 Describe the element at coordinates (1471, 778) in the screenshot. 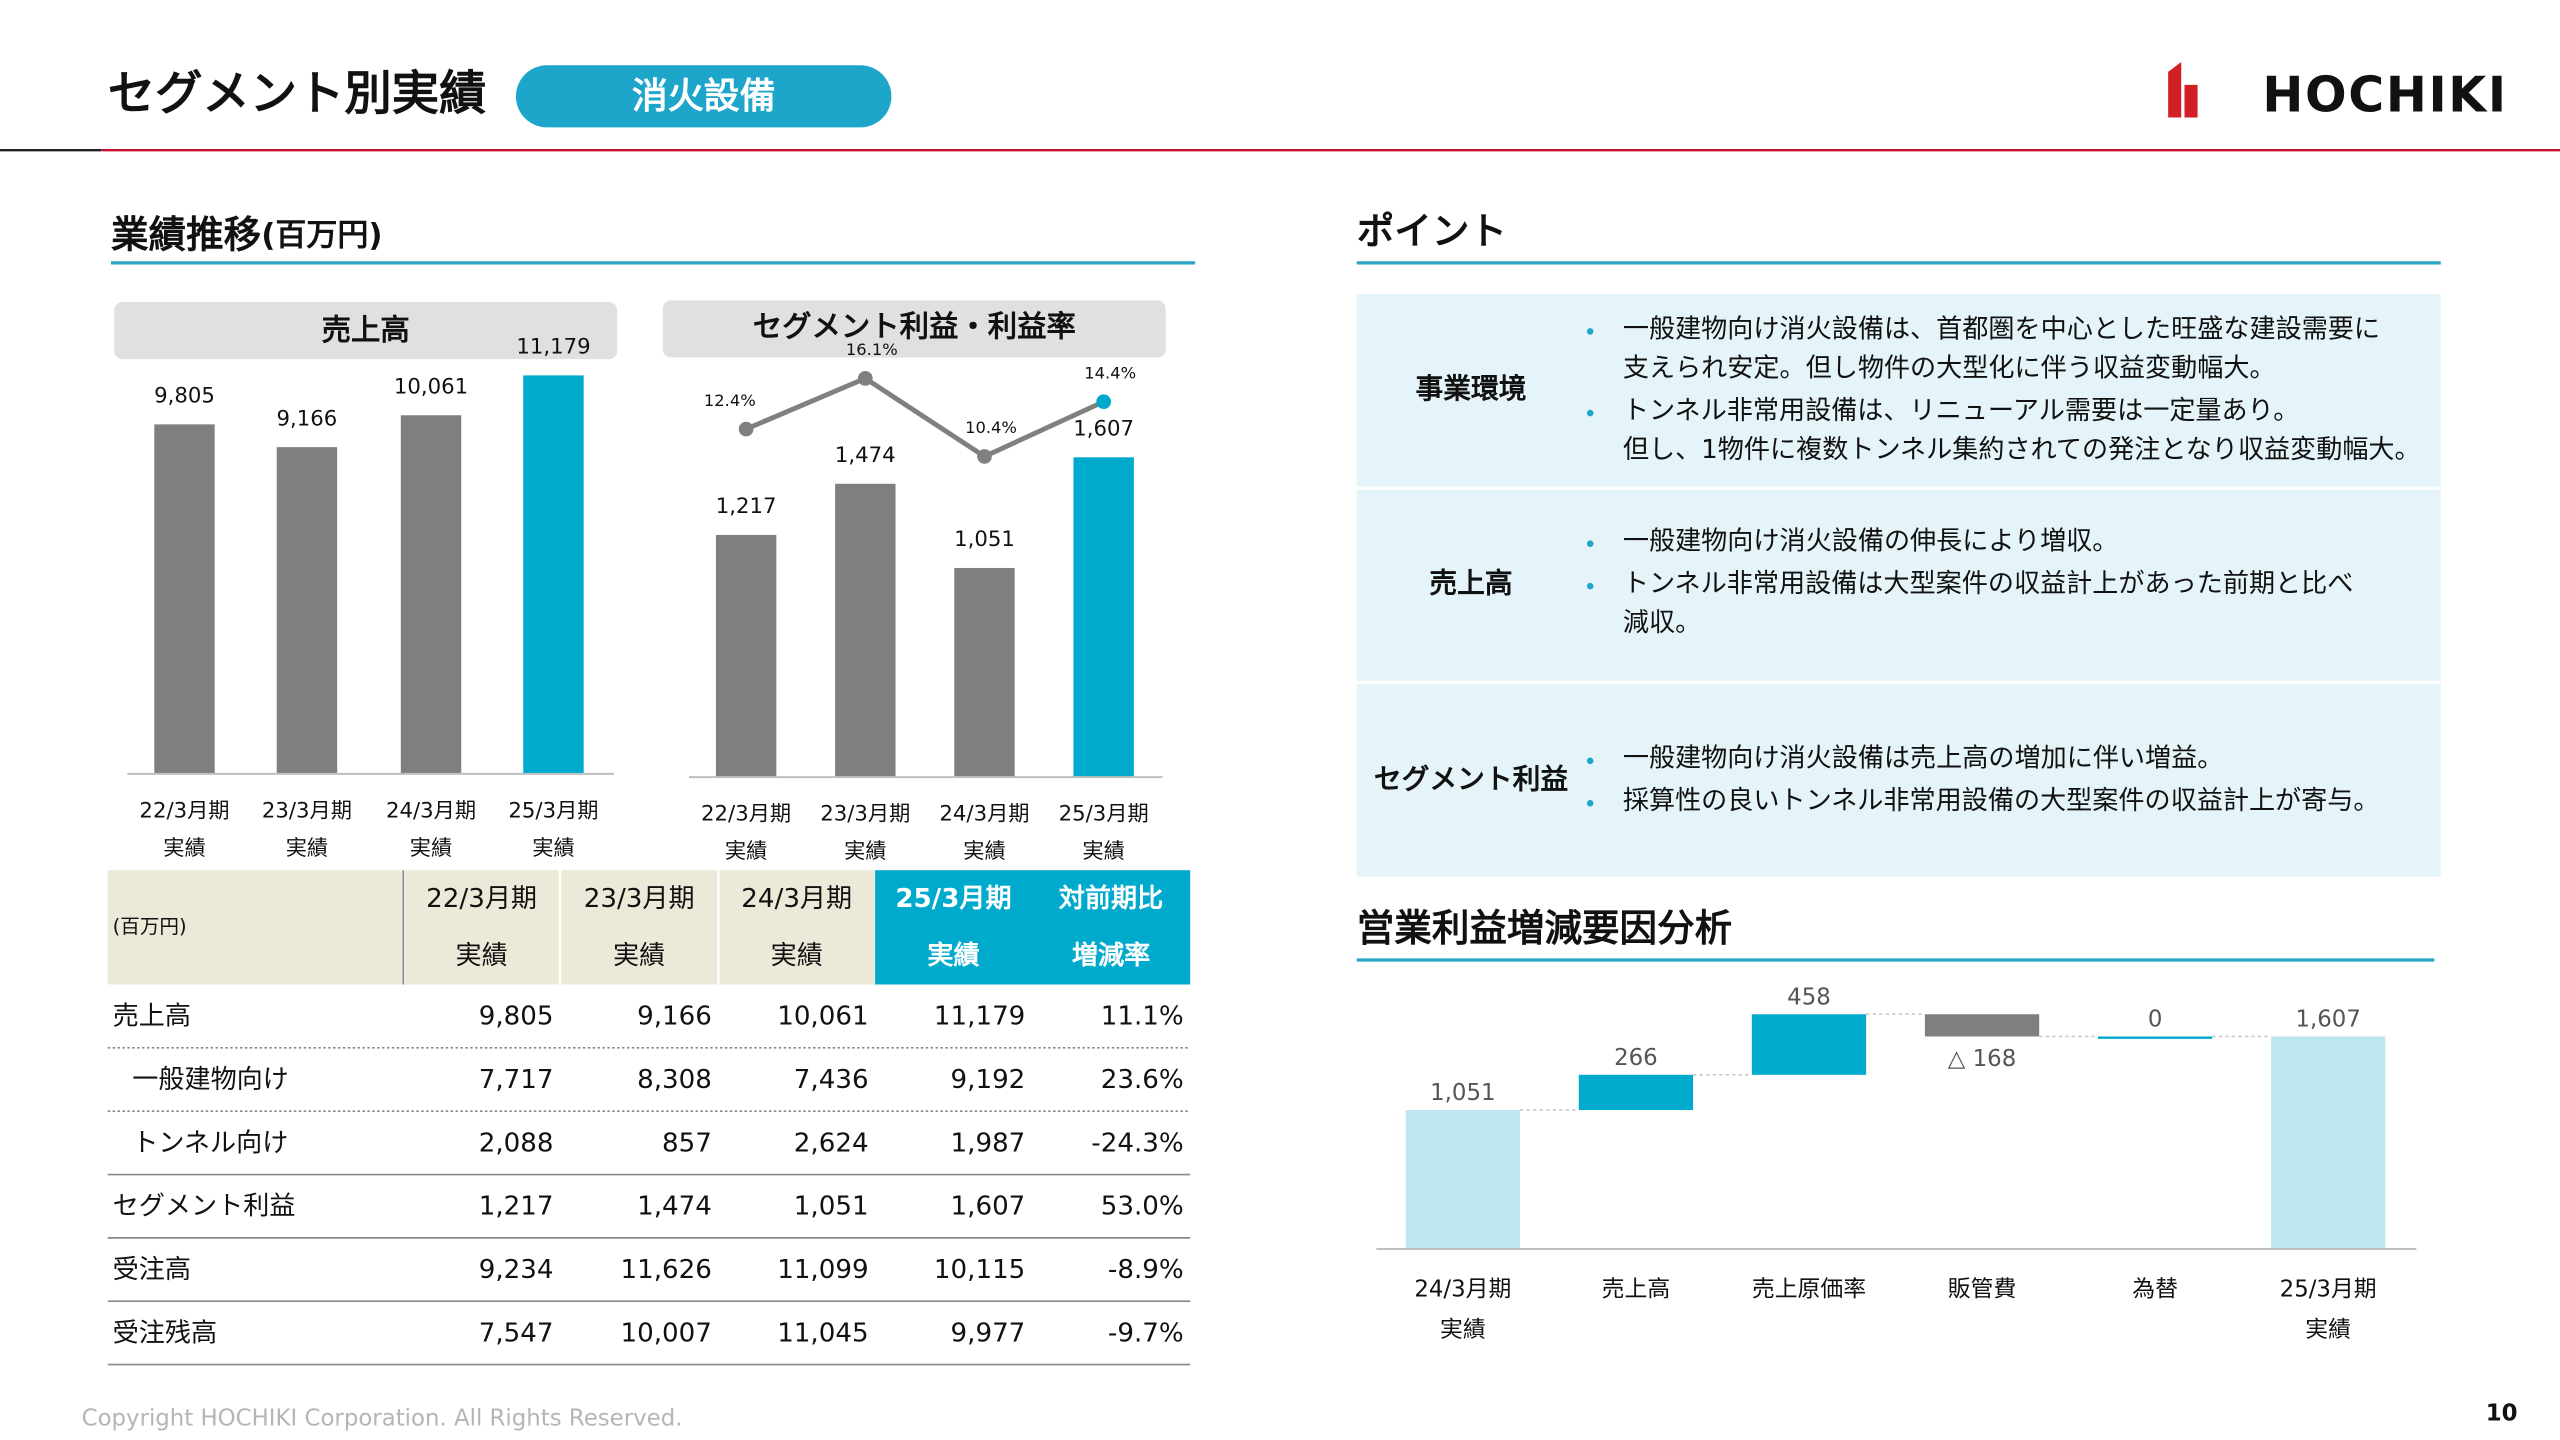

I see `point-label: セグメント利益` at that location.